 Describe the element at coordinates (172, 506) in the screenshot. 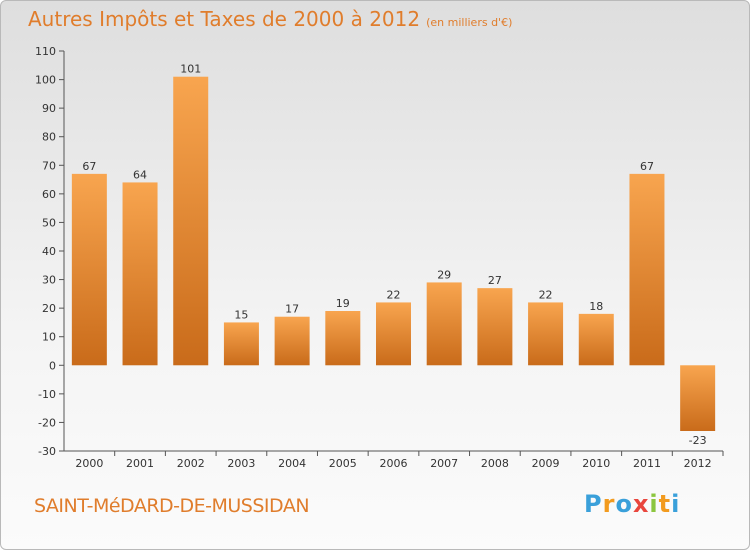

I see `commune-name: SAINT-MéDARD-DE-MUSSIDAN` at that location.